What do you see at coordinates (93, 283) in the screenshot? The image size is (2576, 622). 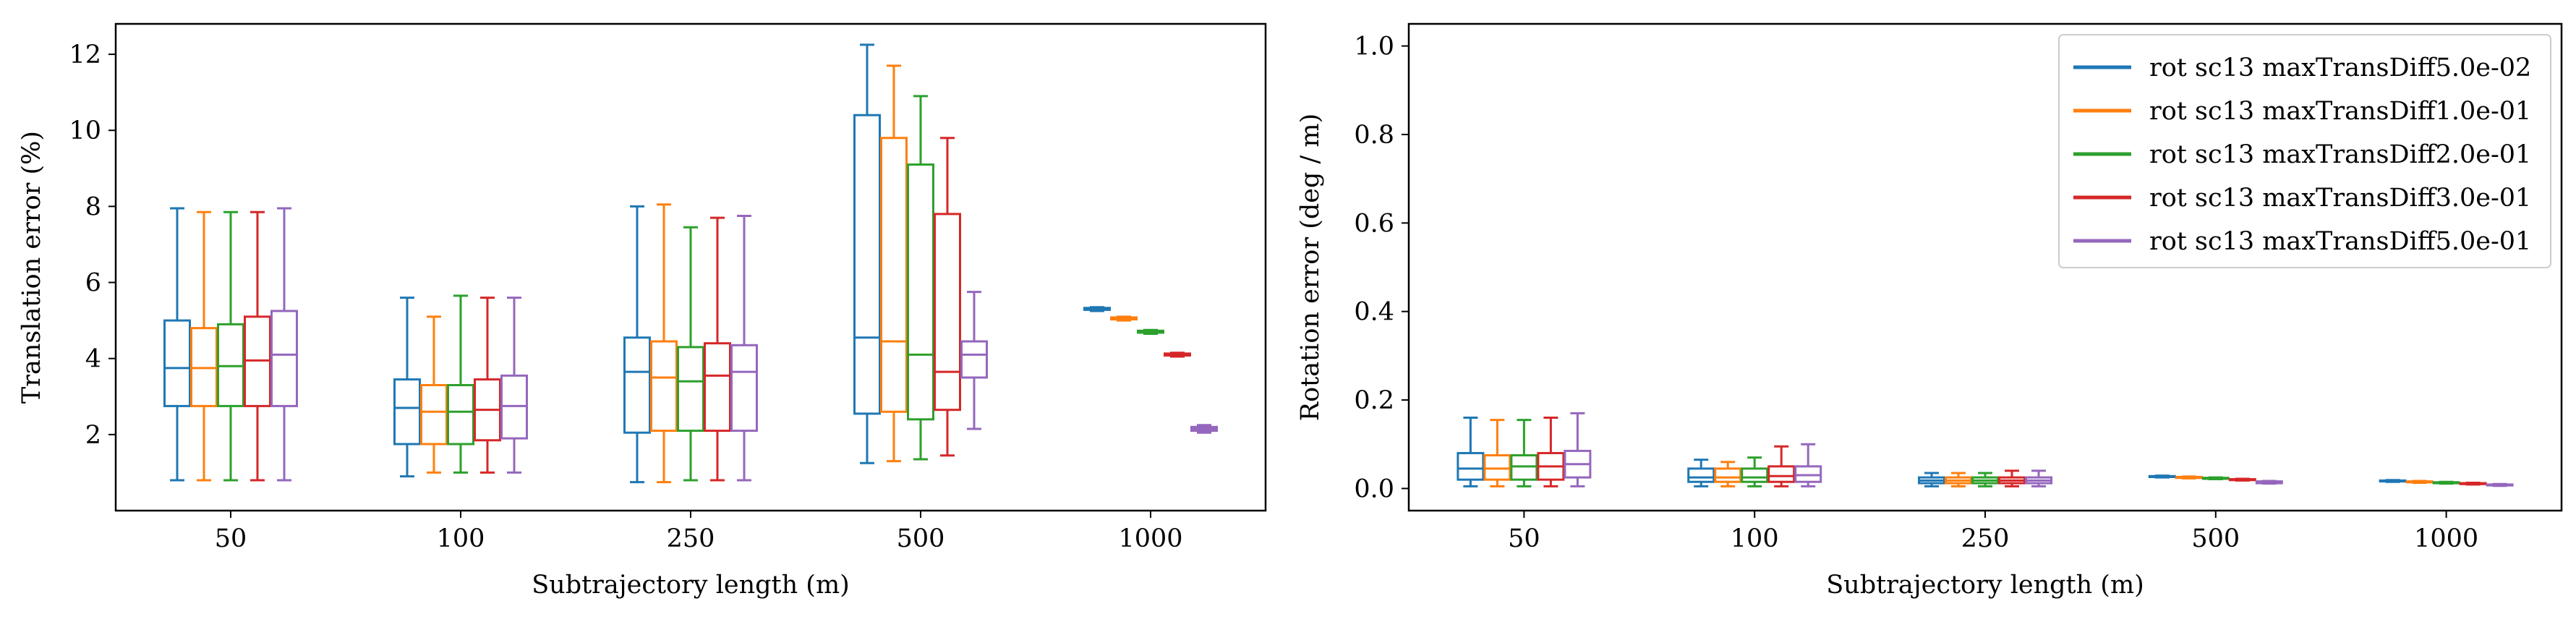 I see `y-tick-label: 6` at bounding box center [93, 283].